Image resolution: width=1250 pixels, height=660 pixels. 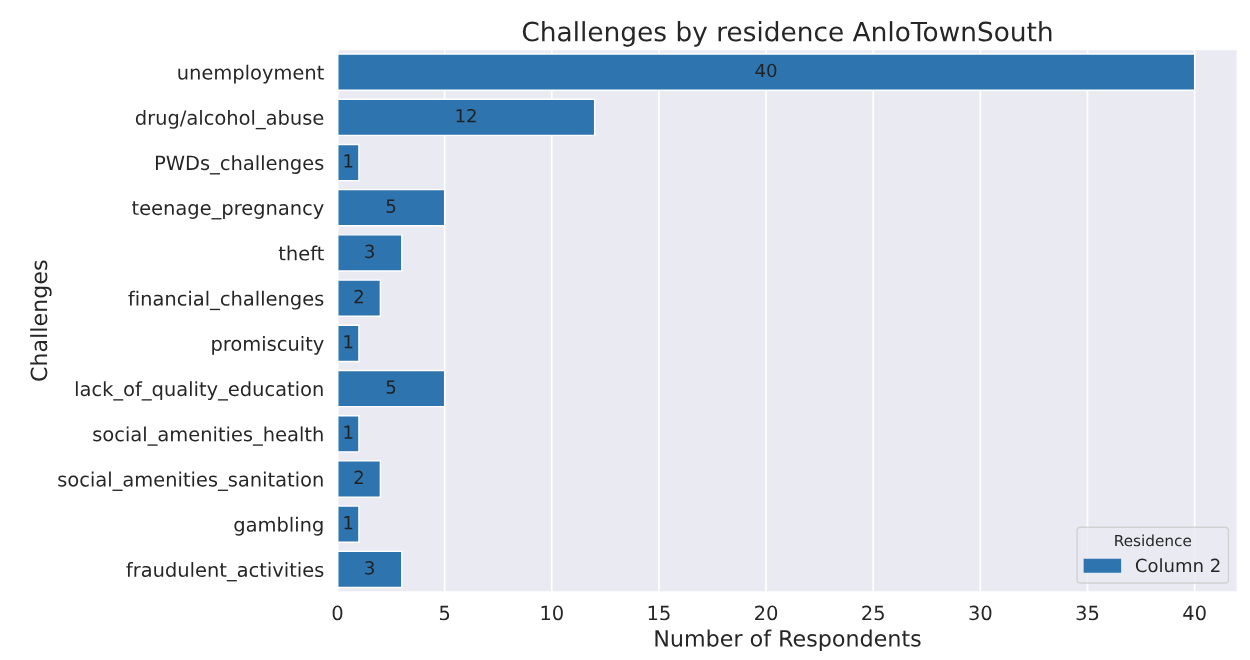 What do you see at coordinates (41, 320) in the screenshot?
I see `y-axis-title: Challenges` at bounding box center [41, 320].